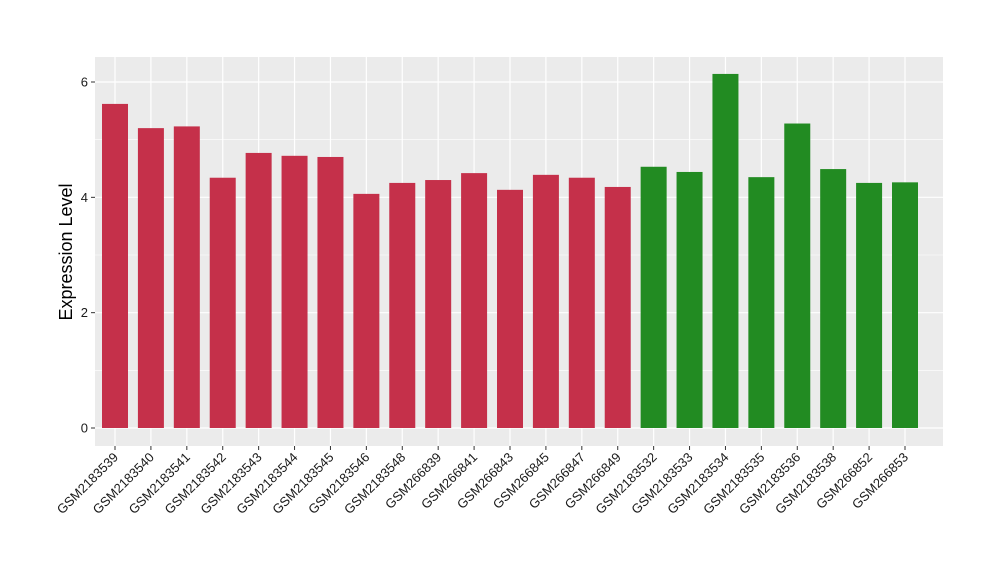 The width and height of the screenshot is (1000, 580). What do you see at coordinates (84, 312) in the screenshot?
I see `y-tick-label: 2` at bounding box center [84, 312].